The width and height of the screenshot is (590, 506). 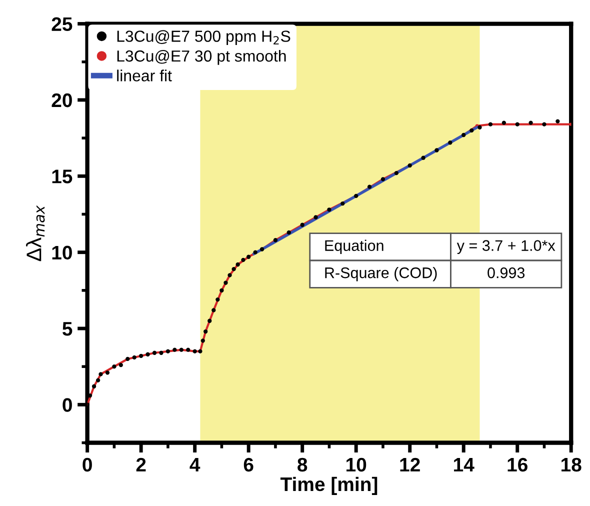 What do you see at coordinates (141, 465) in the screenshot?
I see `x-tick-label: 2` at bounding box center [141, 465].